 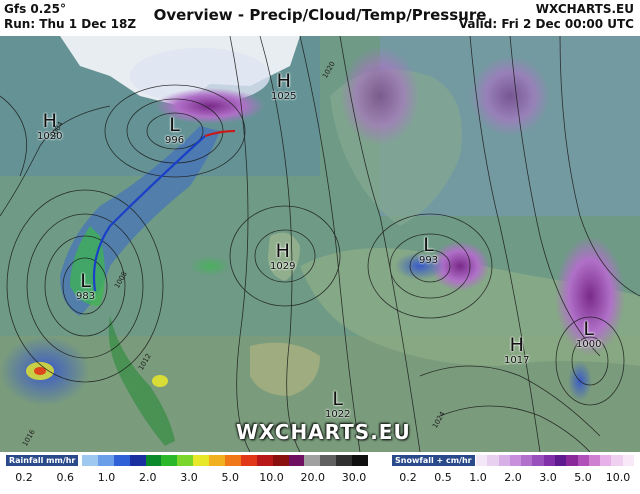 I want to click on snow-legend-tick: 5.0, so click(x=583, y=477).